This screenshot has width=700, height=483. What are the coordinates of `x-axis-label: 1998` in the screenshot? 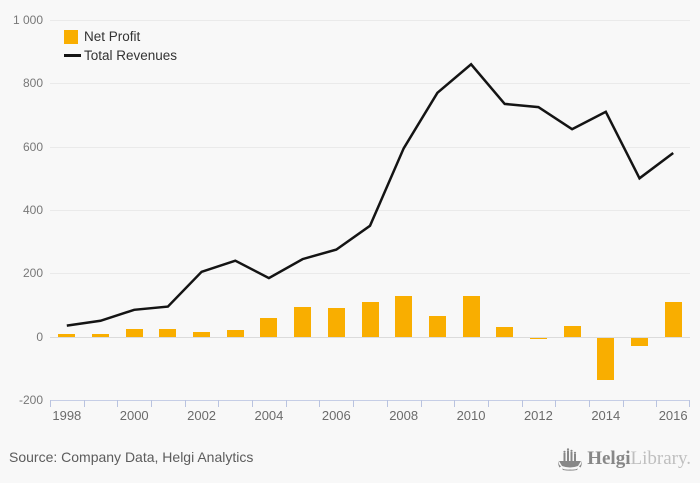 It's located at (67, 415).